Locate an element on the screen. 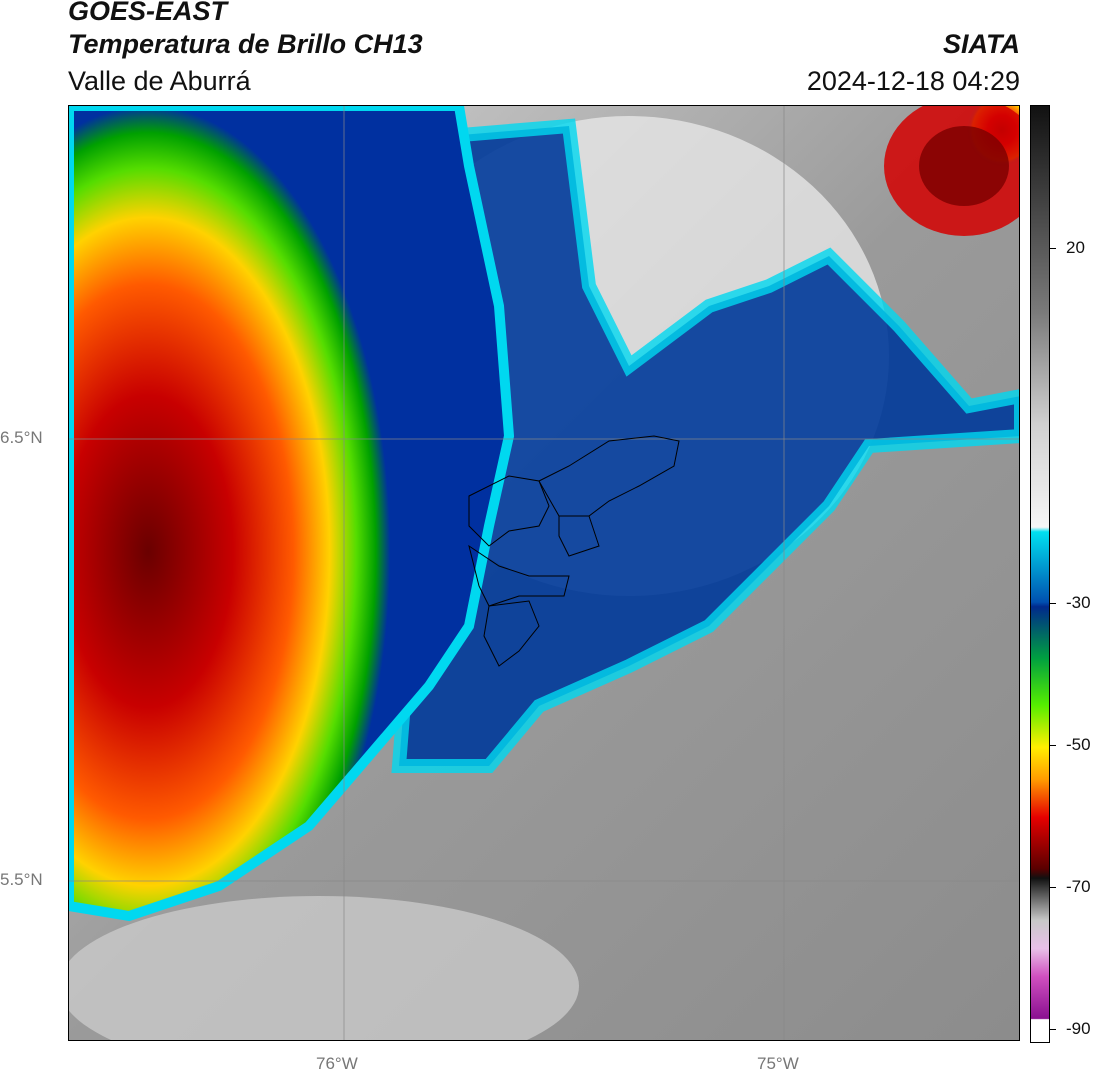 Image resolution: width=1094 pixels, height=1078 pixels. datetime-label: 2024-12-18 04:29 is located at coordinates (913, 81).